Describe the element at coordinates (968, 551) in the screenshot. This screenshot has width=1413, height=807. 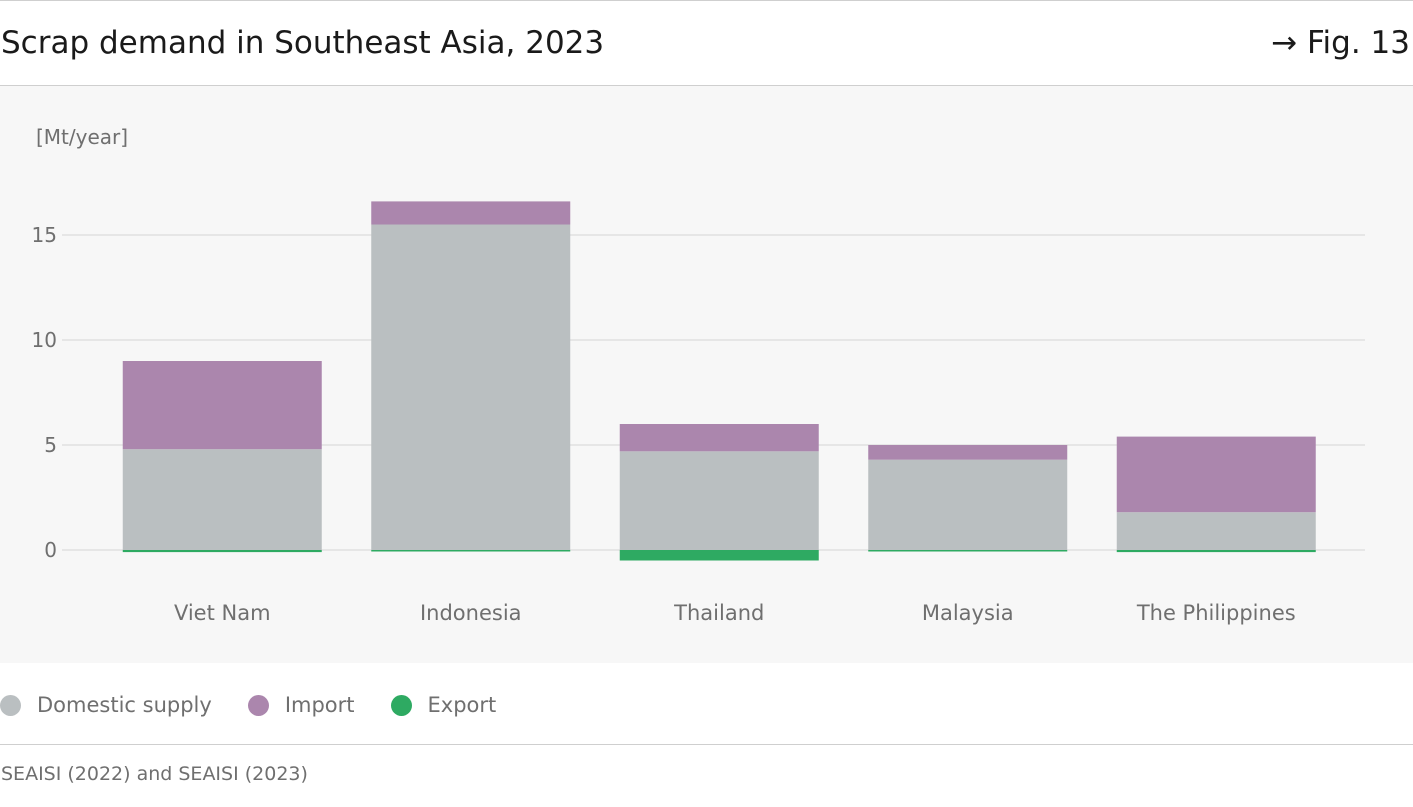
I see `bar-malaysia-export` at that location.